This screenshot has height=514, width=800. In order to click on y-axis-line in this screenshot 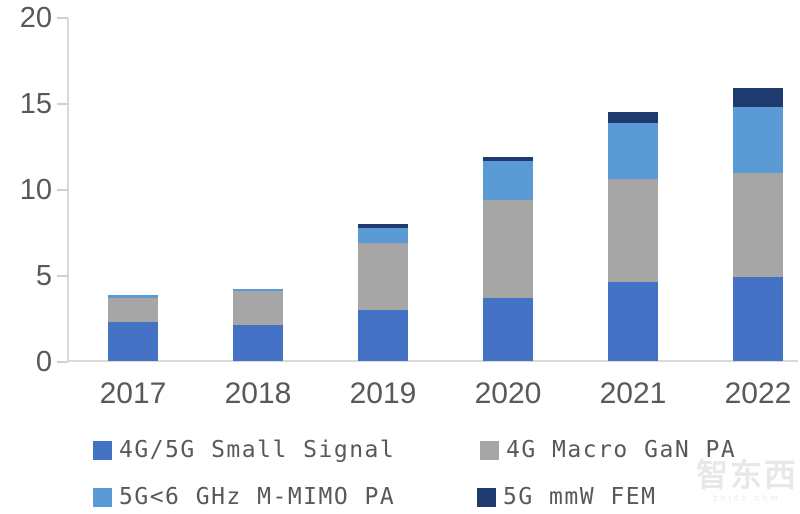, I will do `click(68, 190)`.